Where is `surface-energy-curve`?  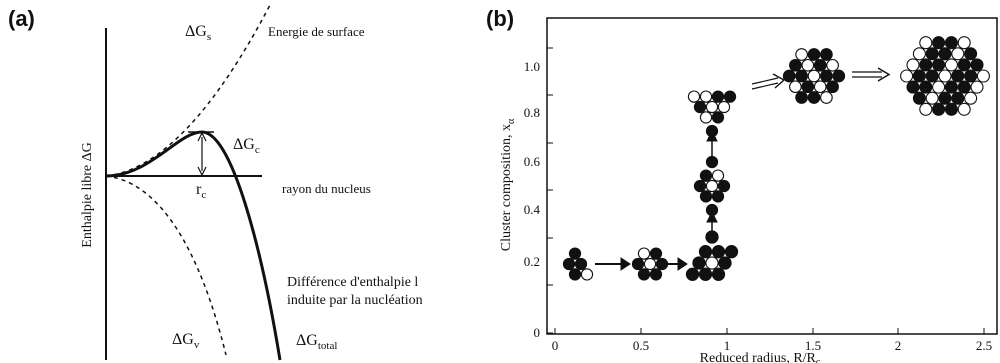 surface-energy-curve is located at coordinates (188, 90).